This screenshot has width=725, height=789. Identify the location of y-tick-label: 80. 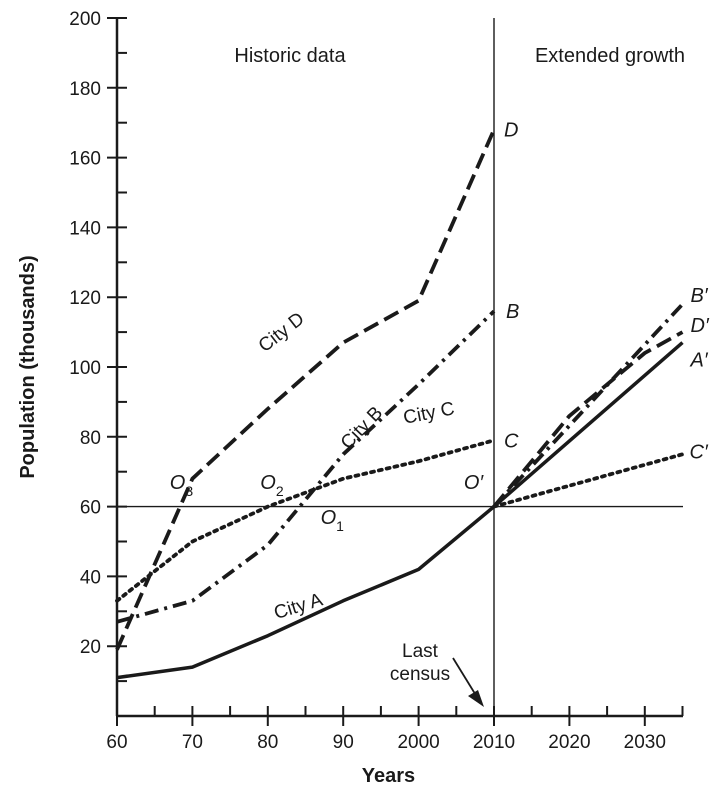
(90, 438).